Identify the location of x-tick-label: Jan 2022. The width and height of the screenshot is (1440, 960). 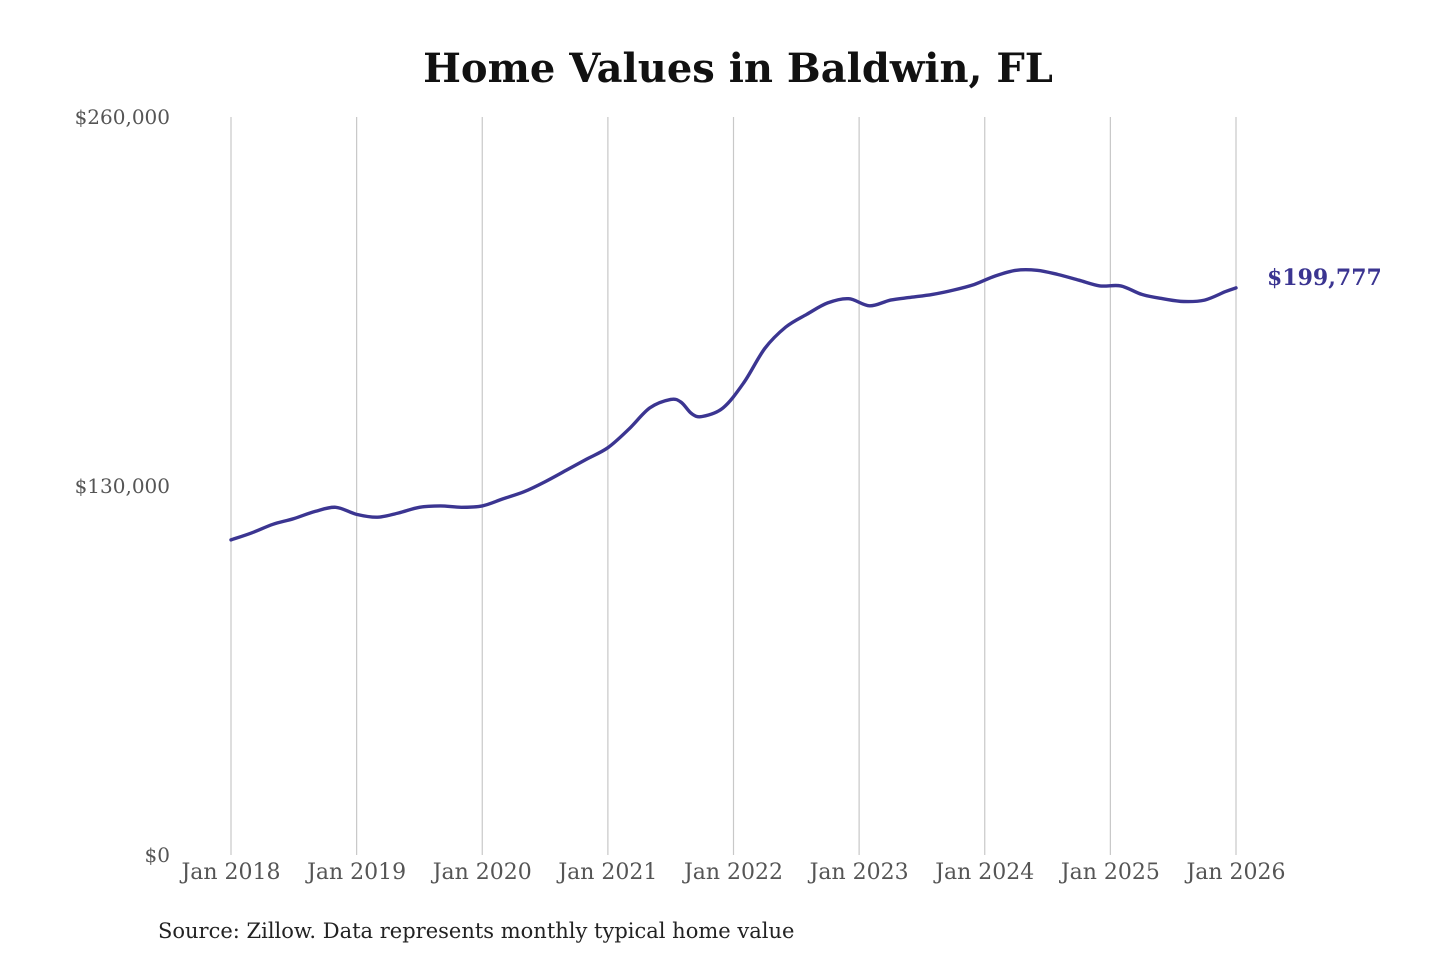
(732, 872).